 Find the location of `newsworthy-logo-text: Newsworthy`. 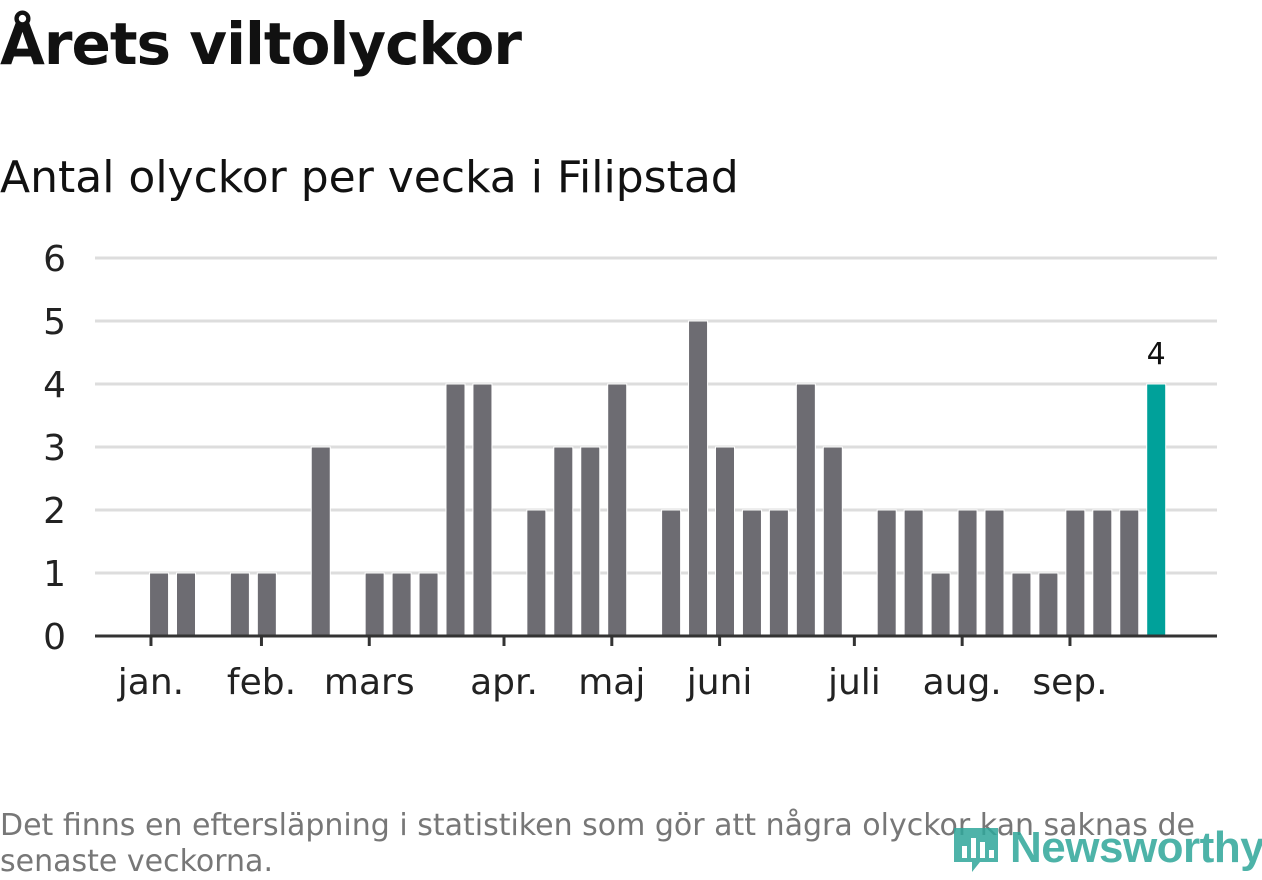

newsworthy-logo-text: Newsworthy is located at coordinates (1136, 847).